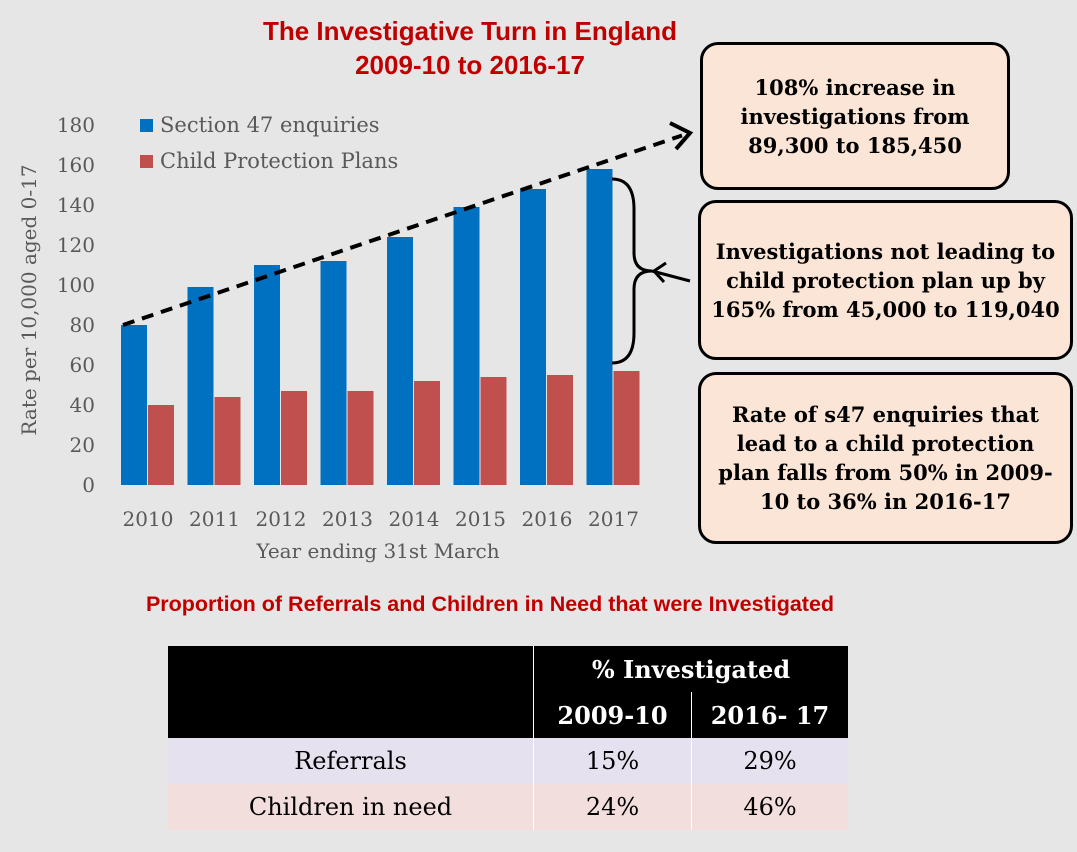 This screenshot has width=1077, height=852. Describe the element at coordinates (82, 365) in the screenshot. I see `y-tick-label: 60` at that location.